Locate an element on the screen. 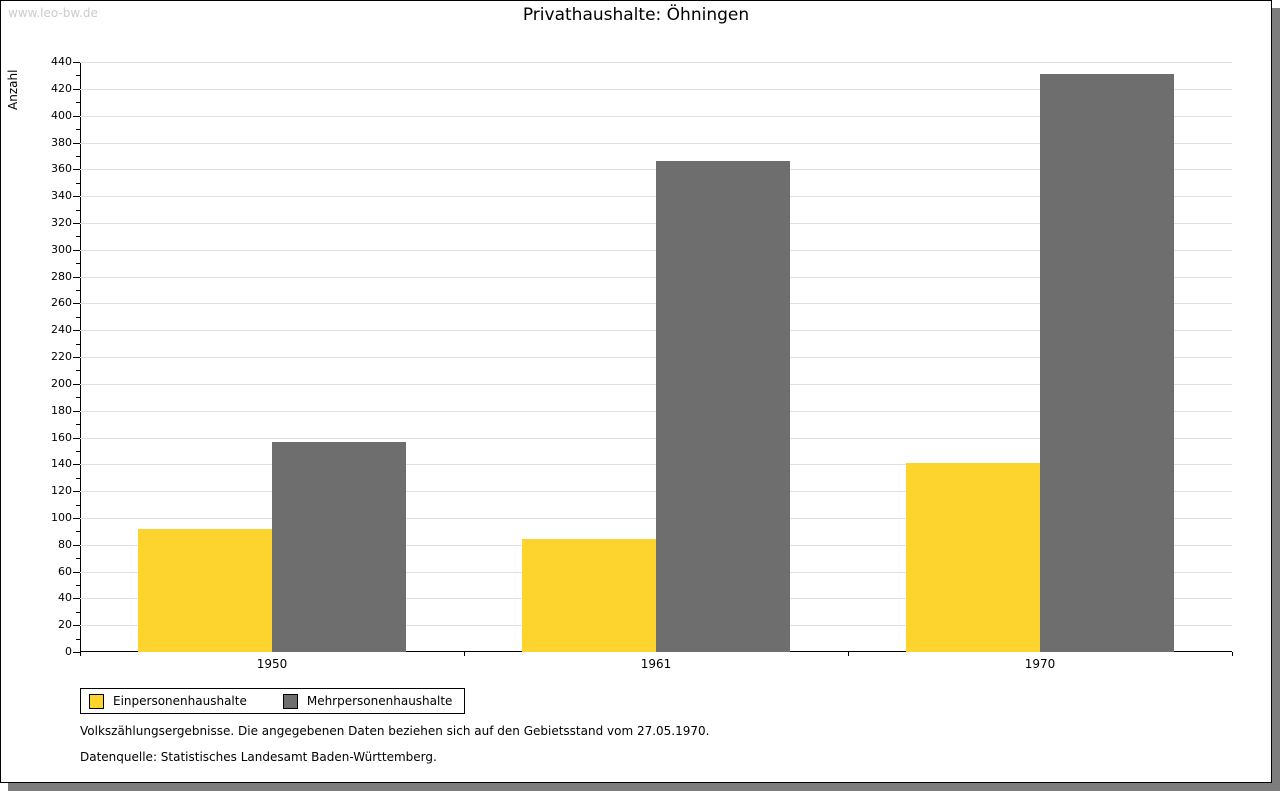 The width and height of the screenshot is (1280, 791). y-tick-label: 40 is located at coordinates (65, 598).